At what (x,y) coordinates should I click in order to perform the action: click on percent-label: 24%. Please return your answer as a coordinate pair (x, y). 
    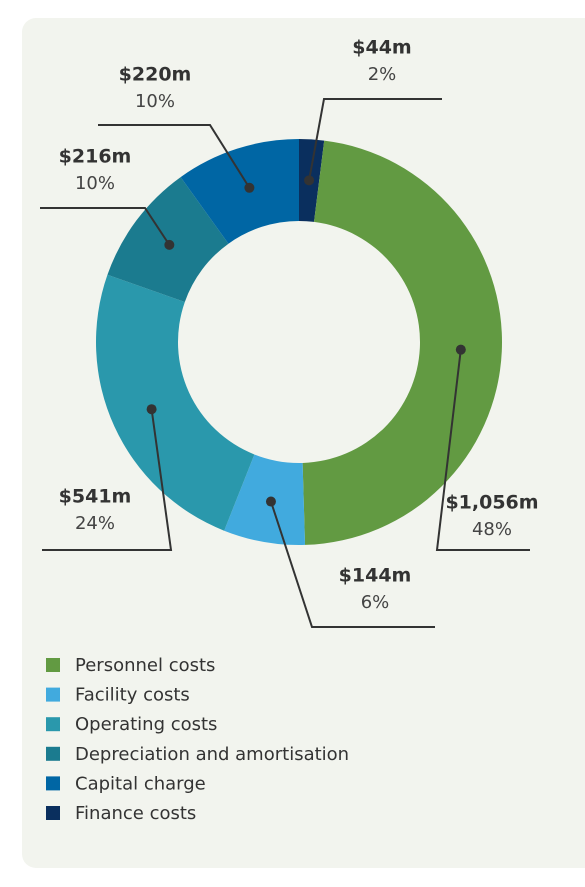
    Looking at the image, I should click on (95, 523).